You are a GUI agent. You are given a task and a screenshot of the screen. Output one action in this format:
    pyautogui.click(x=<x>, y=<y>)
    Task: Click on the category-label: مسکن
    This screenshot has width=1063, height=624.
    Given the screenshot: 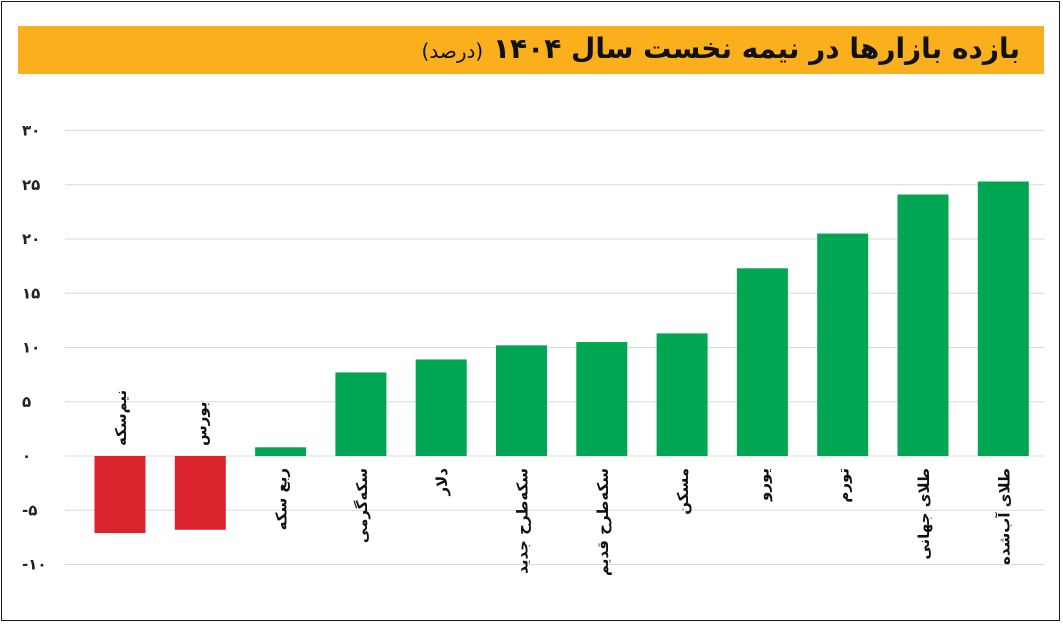 What is the action you would take?
    pyautogui.click(x=683, y=491)
    